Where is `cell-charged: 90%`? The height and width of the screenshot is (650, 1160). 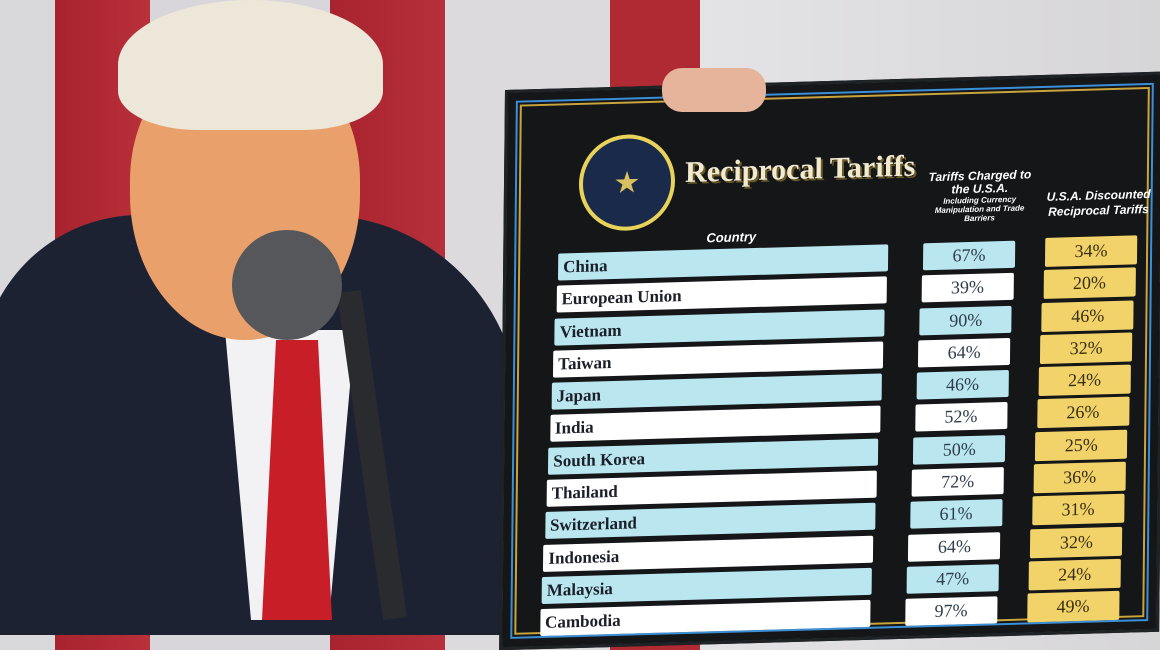
cell-charged: 90% is located at coordinates (965, 320).